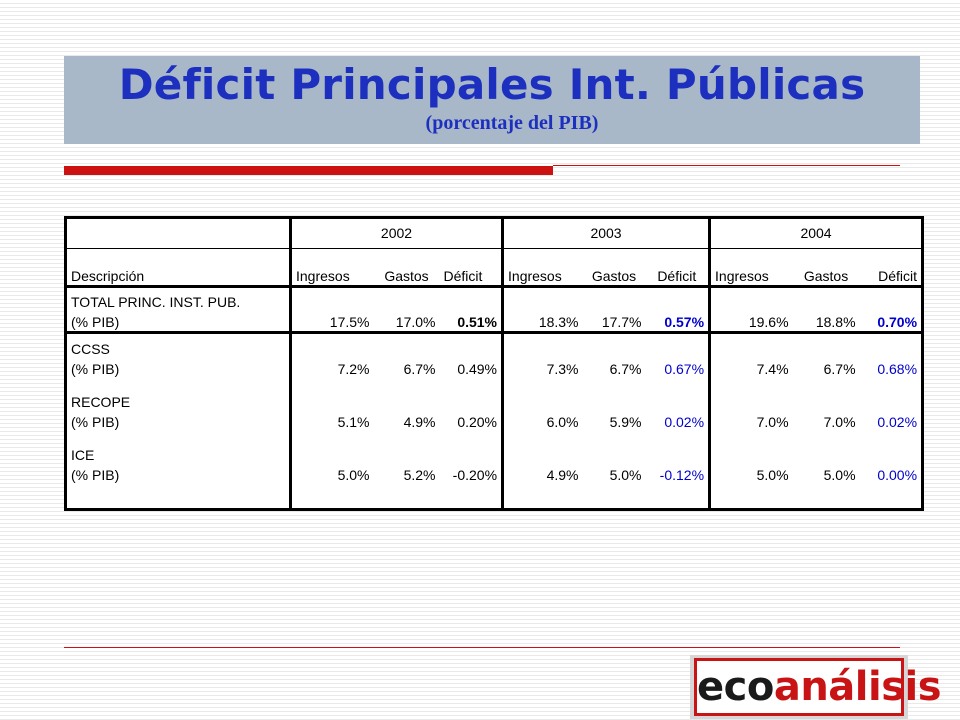 This screenshot has height=720, width=960. Describe the element at coordinates (178, 447) in the screenshot. I see `row-label: ICE` at that location.